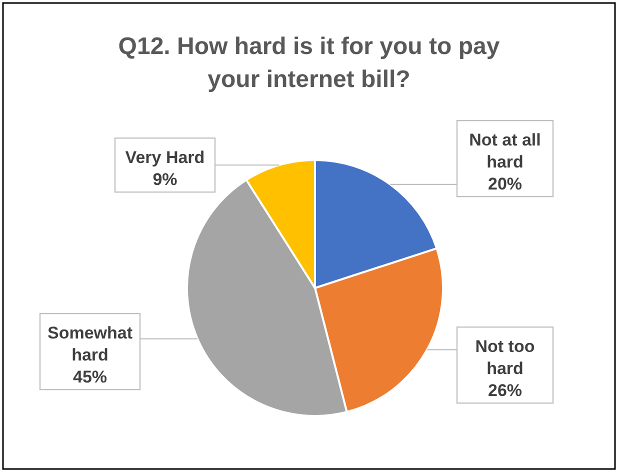  Describe the element at coordinates (505, 390) in the screenshot. I see `data-label: 26%` at that location.